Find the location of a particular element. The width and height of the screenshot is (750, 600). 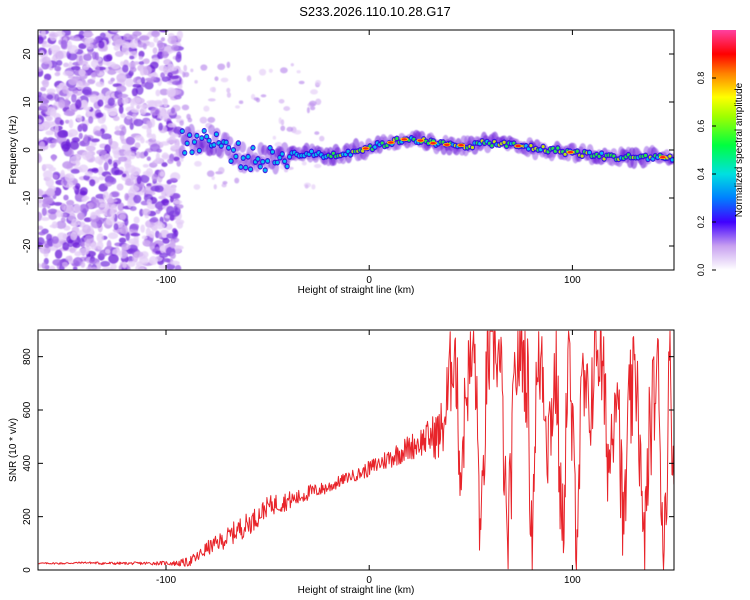

spectrogram-x-tick-label: -100 is located at coordinates (166, 280).